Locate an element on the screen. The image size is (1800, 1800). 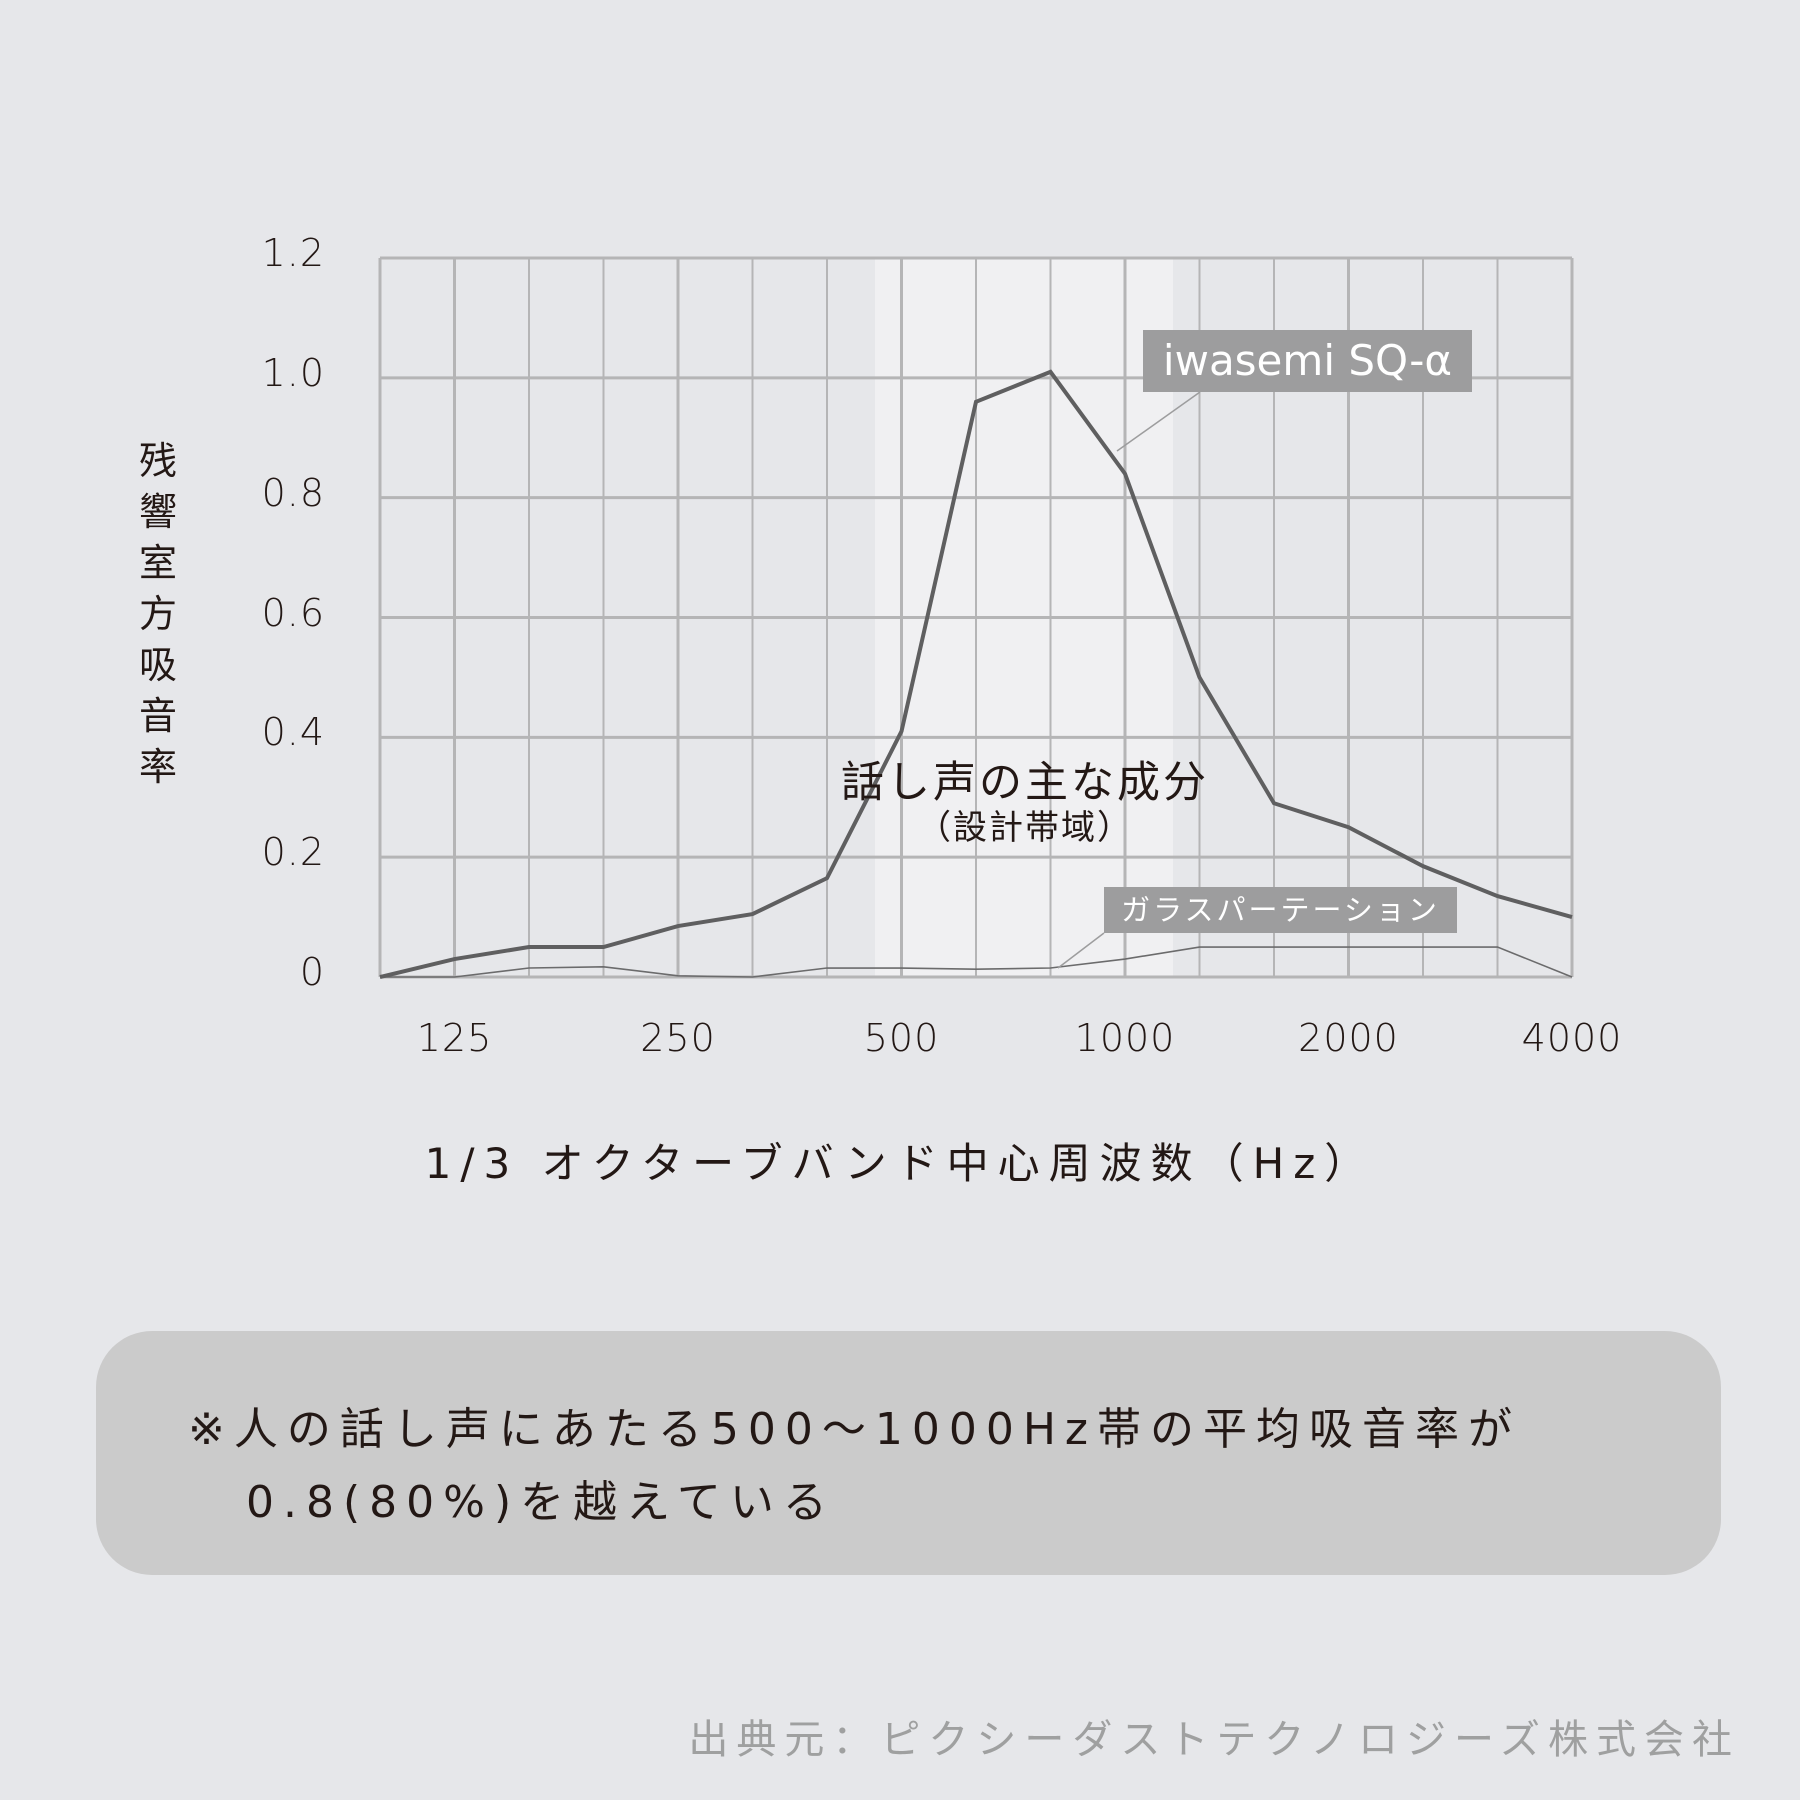
x-tick-label: 125 is located at coordinates (454, 1038).